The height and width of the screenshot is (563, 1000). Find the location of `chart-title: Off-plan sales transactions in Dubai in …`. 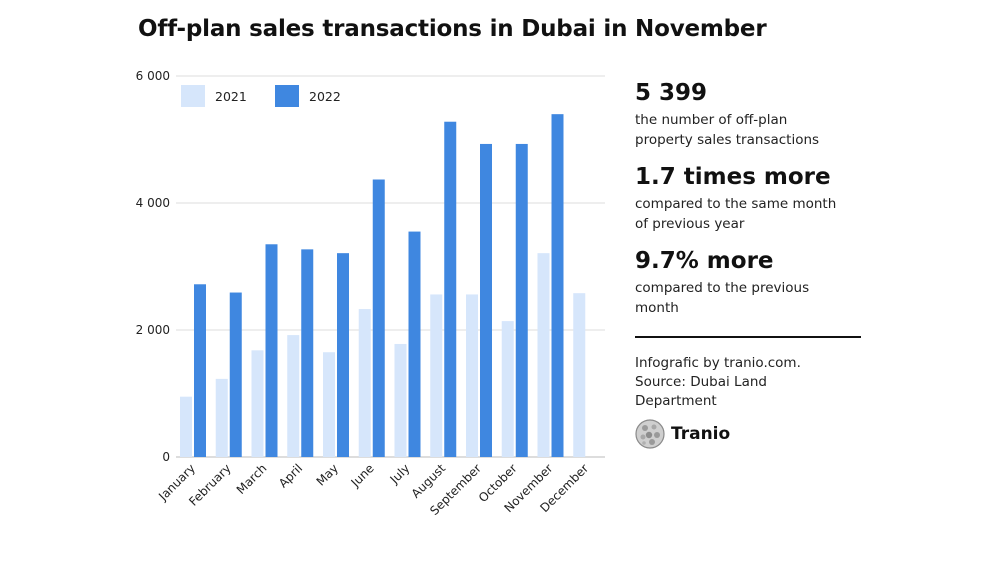

chart-title: Off-plan sales transactions in Dubai in … is located at coordinates (452, 29).